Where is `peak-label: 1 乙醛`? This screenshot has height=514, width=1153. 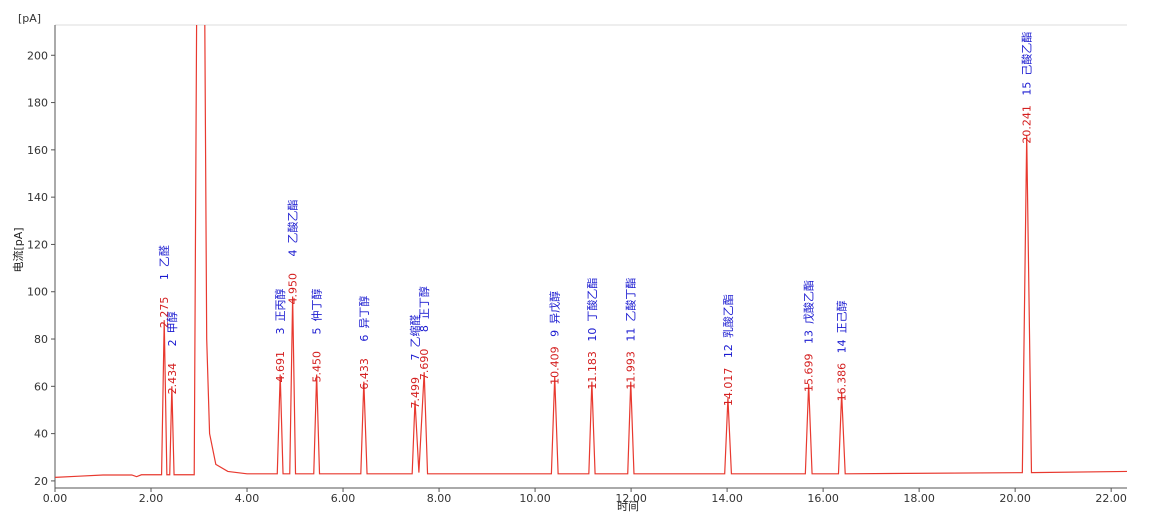
peak-label: 1 乙醛 is located at coordinates (164, 262).